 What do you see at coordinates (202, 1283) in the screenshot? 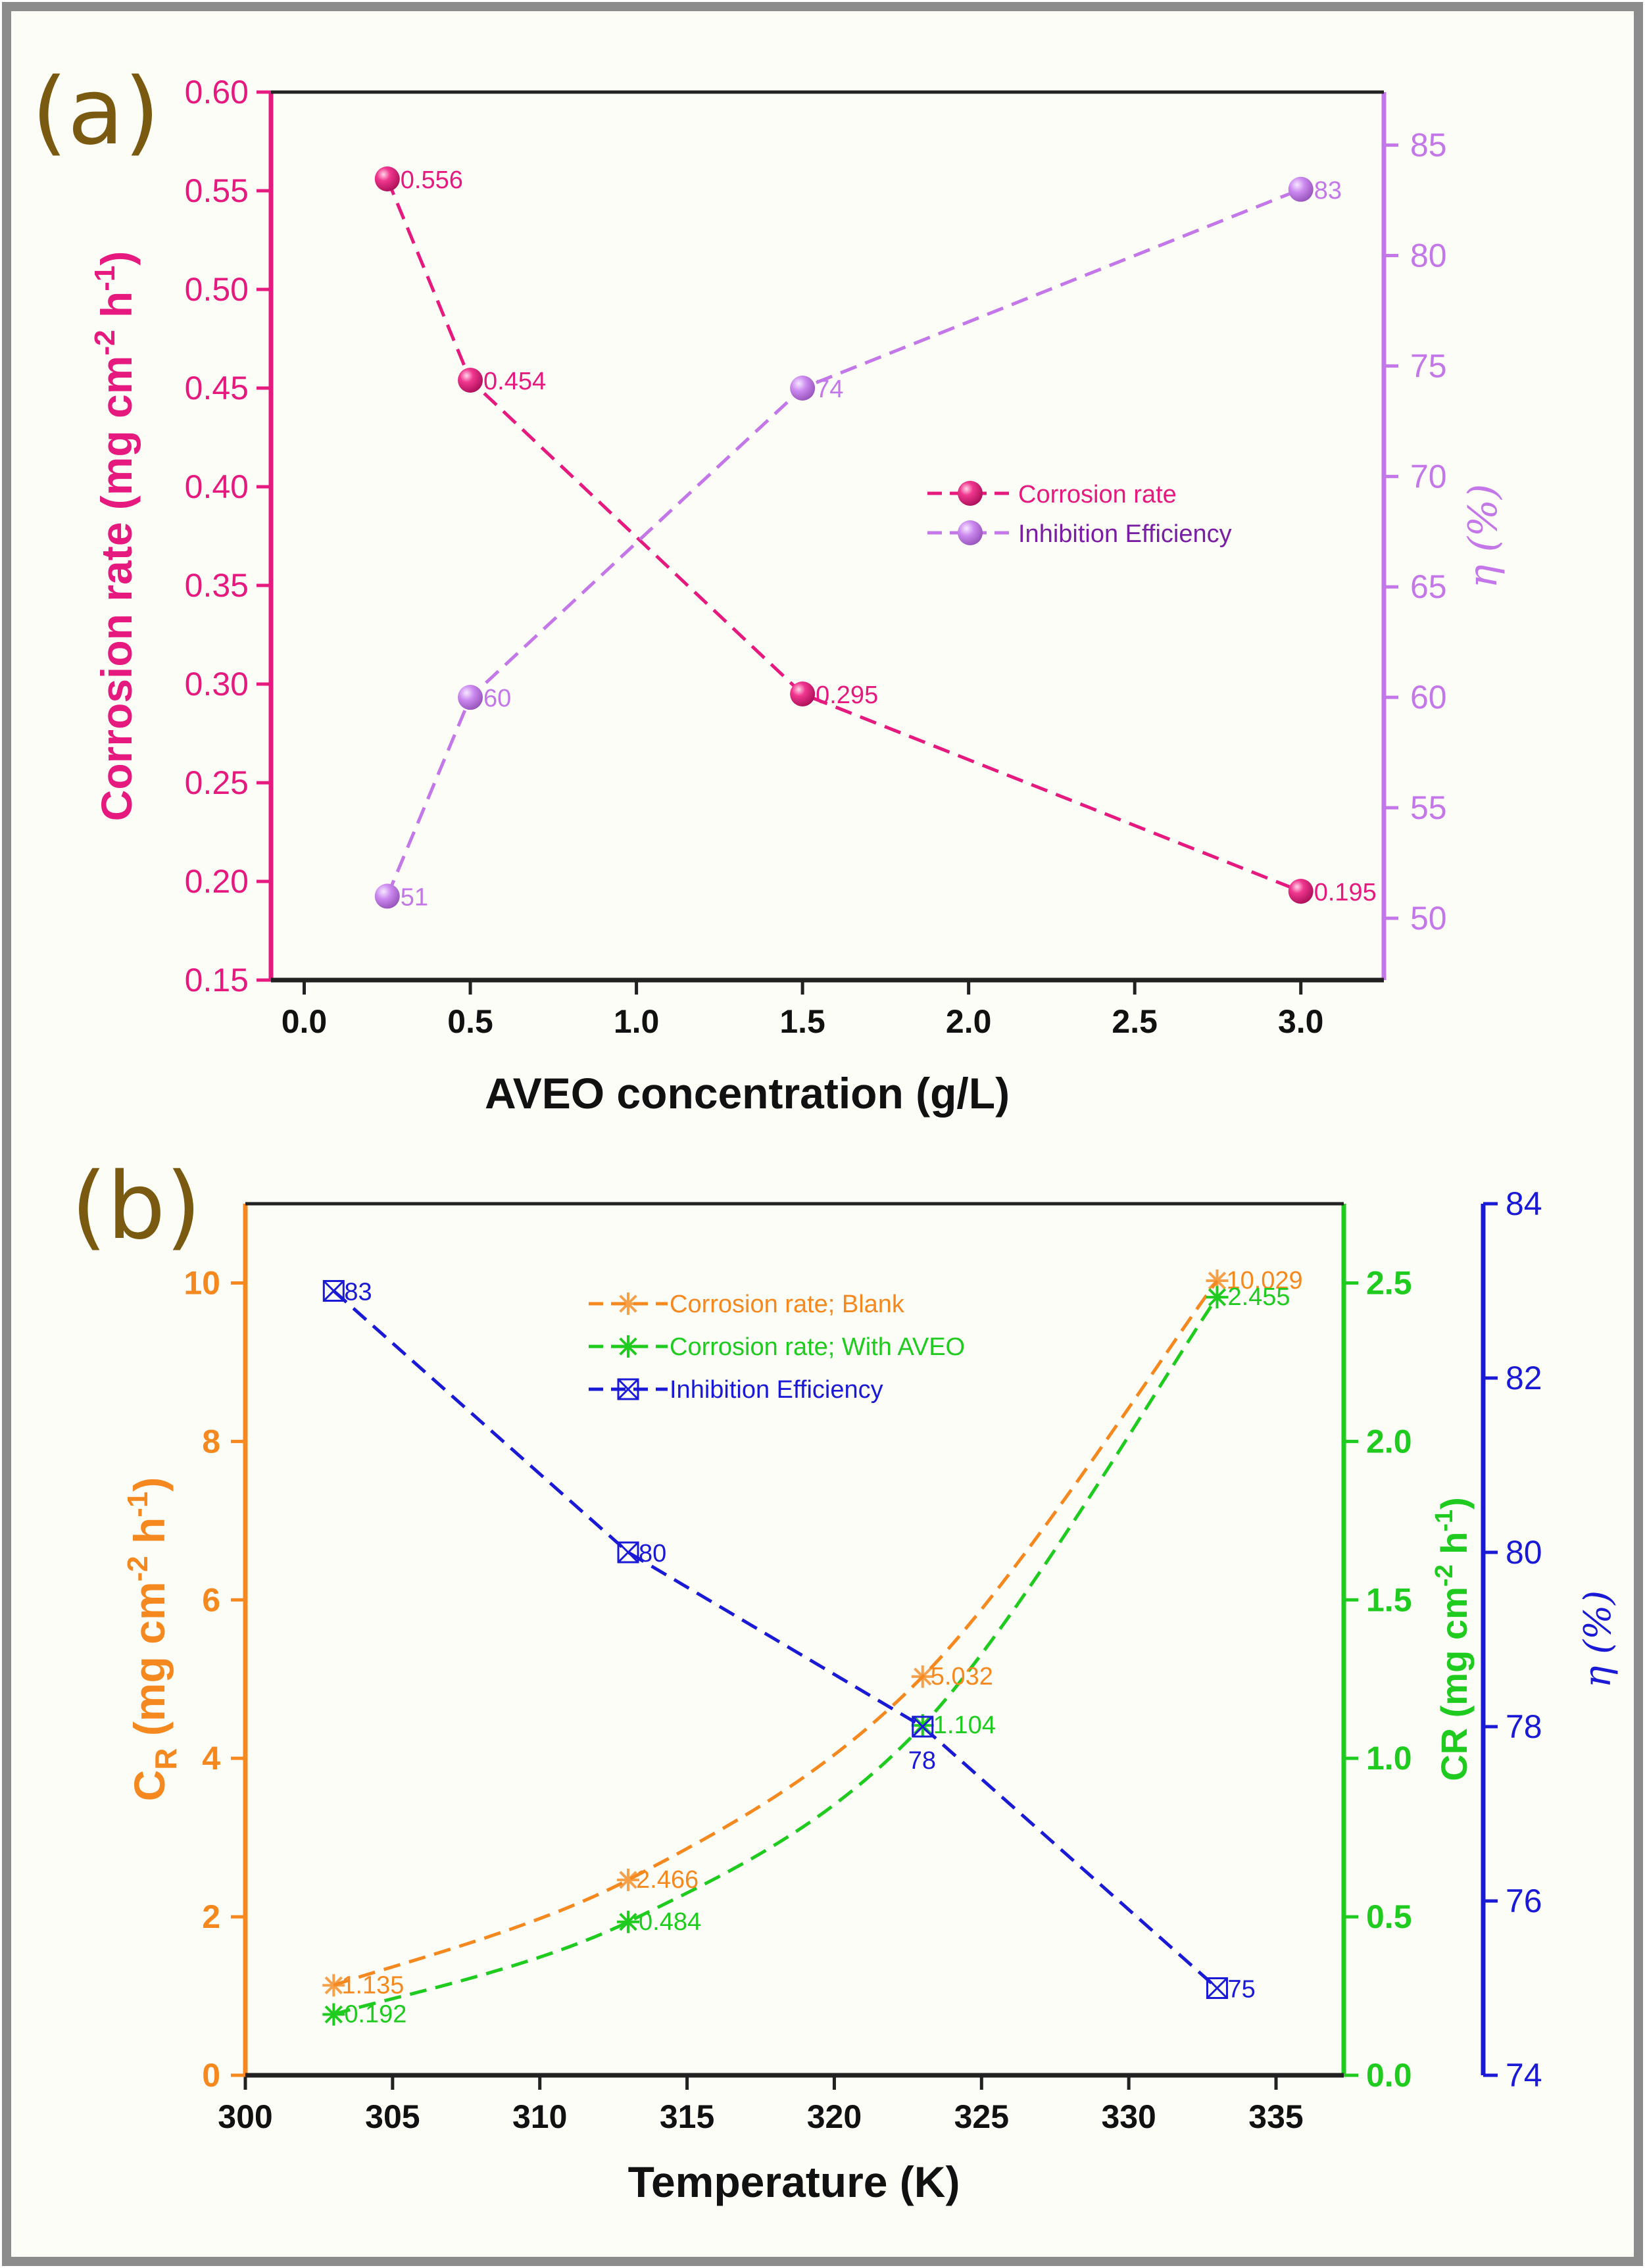
I see `left-tick-label: 10` at bounding box center [202, 1283].